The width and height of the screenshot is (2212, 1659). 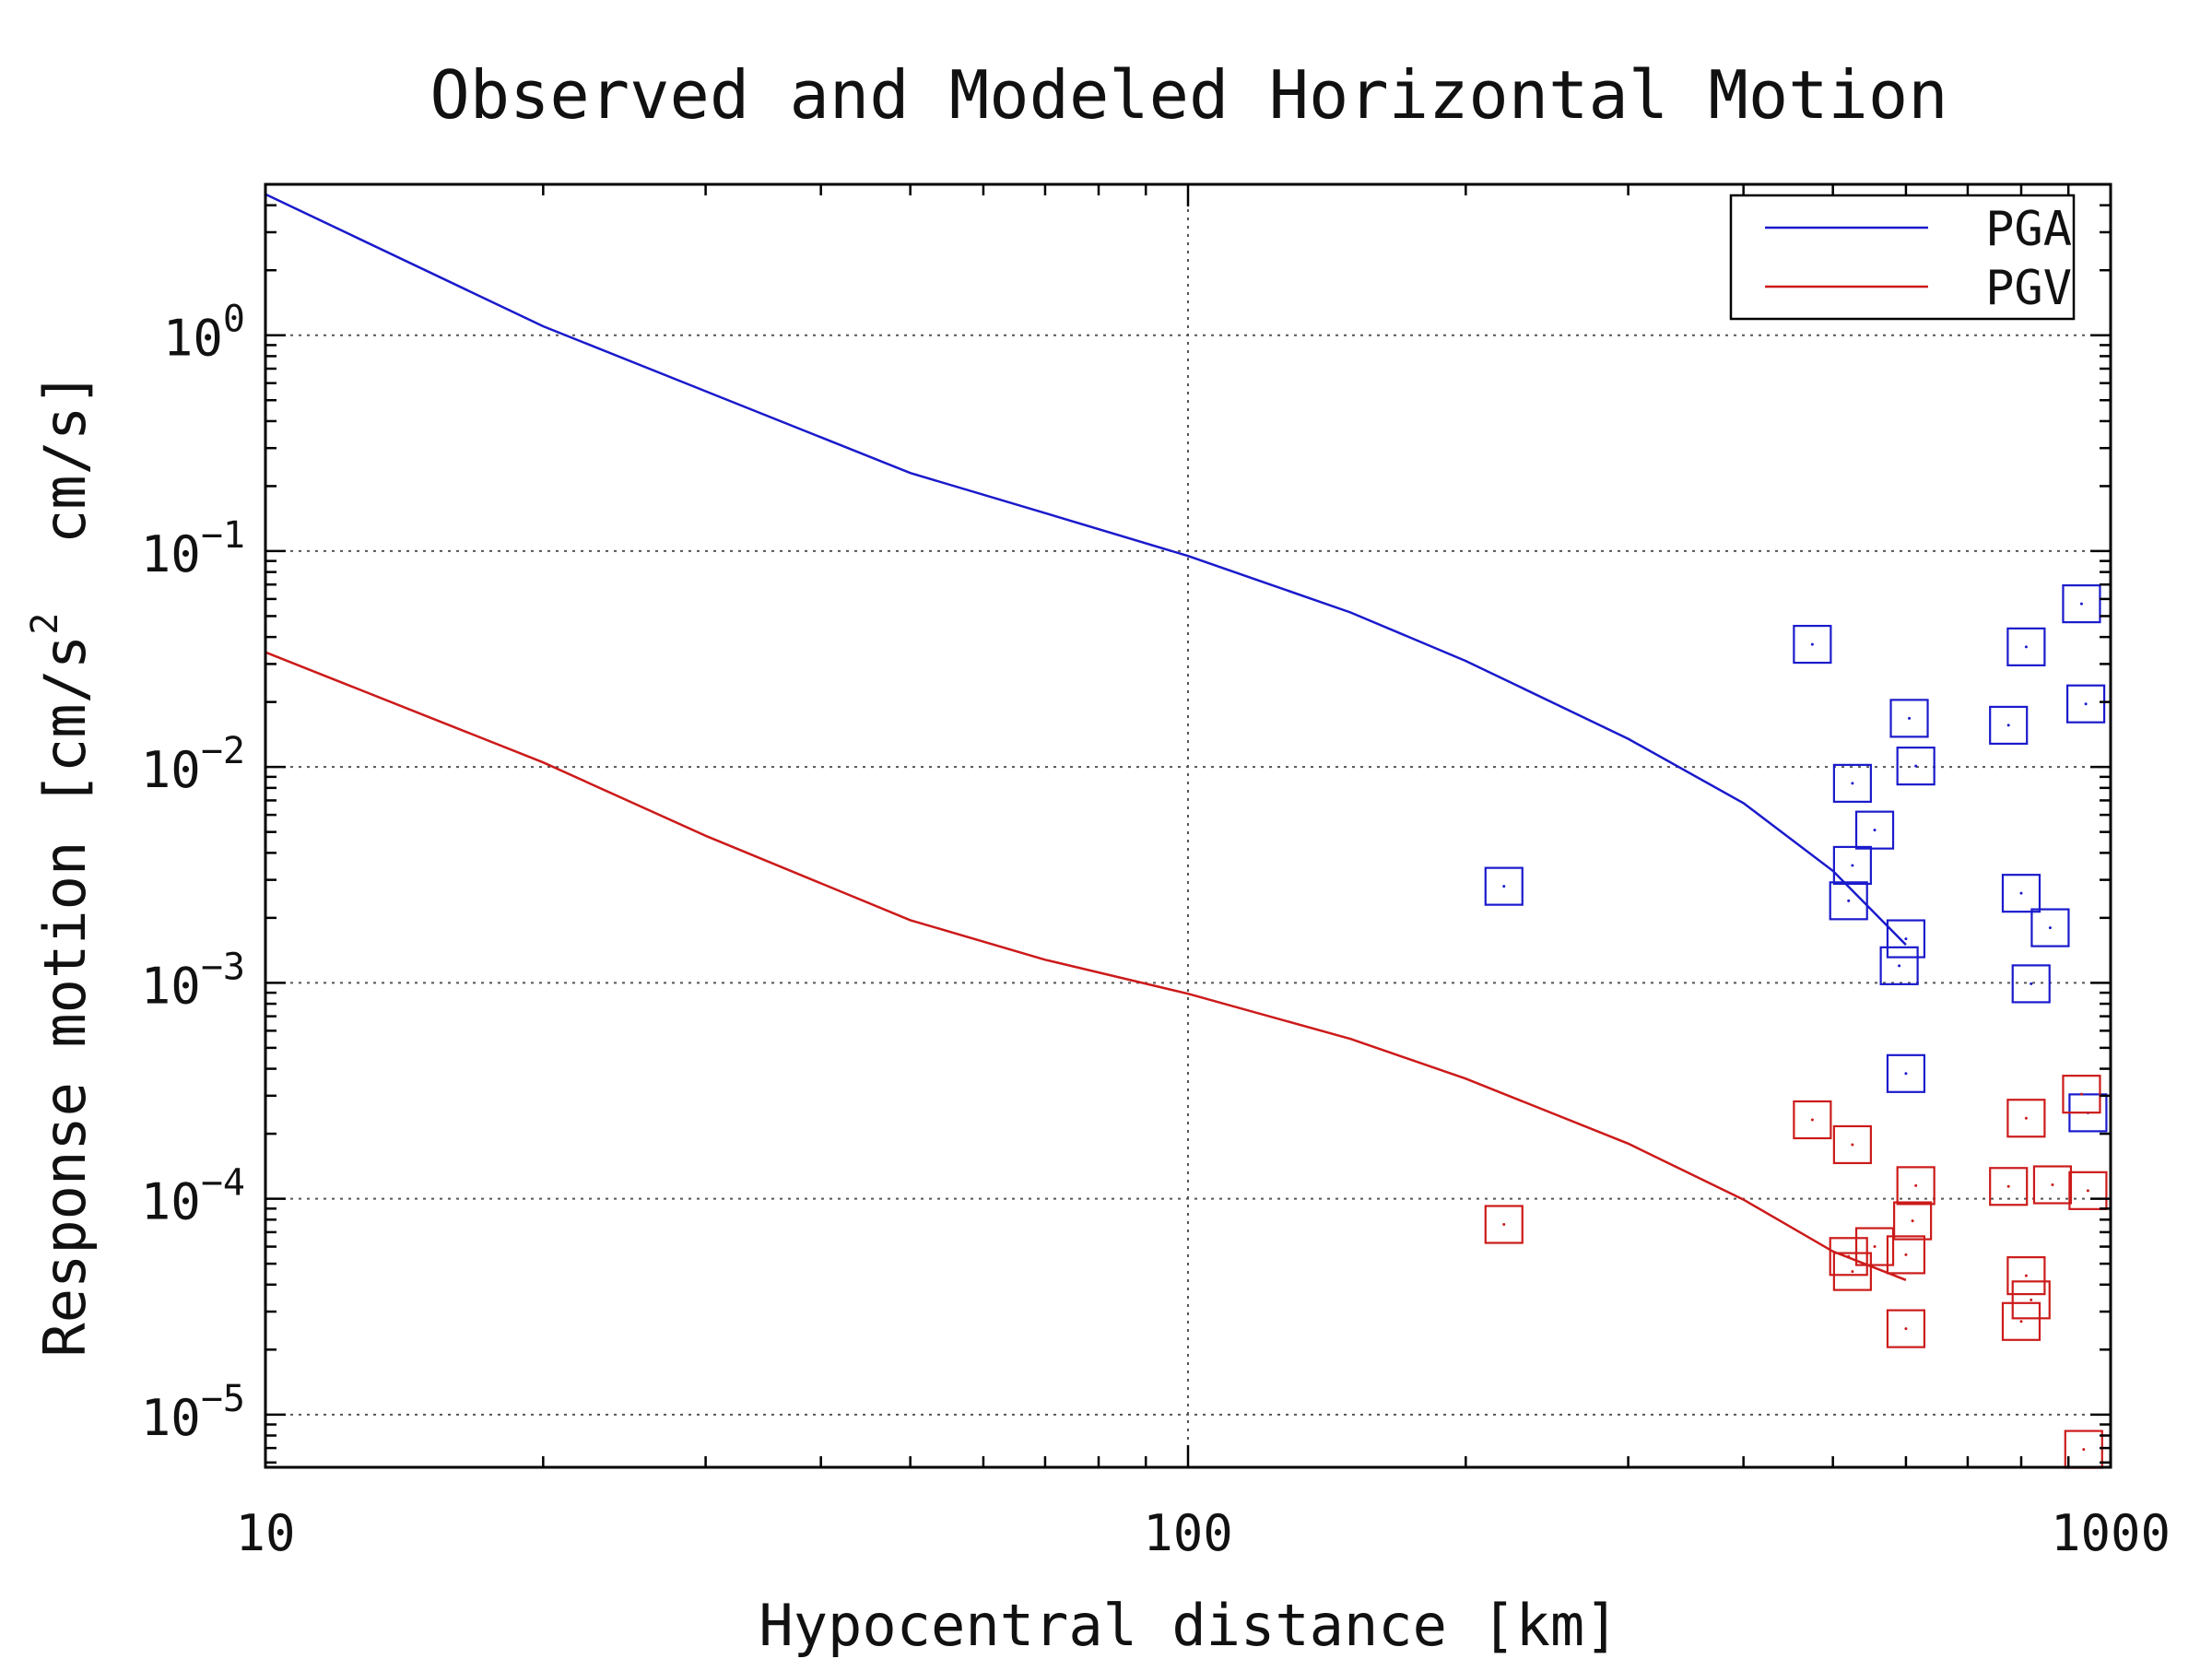 I want to click on x-tick-label: 100, so click(x=1188, y=1533).